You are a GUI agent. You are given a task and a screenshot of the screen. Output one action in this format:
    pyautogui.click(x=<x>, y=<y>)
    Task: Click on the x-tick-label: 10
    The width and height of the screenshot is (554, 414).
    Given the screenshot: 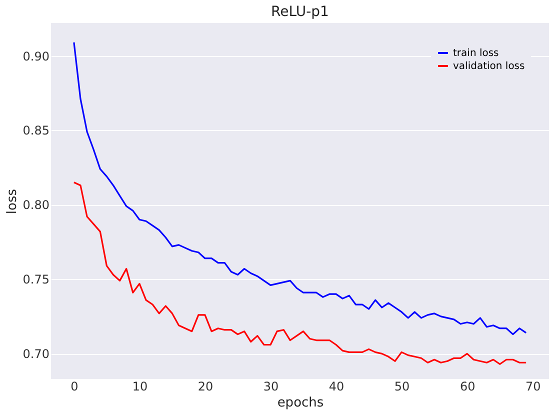 What is the action you would take?
    pyautogui.click(x=140, y=387)
    